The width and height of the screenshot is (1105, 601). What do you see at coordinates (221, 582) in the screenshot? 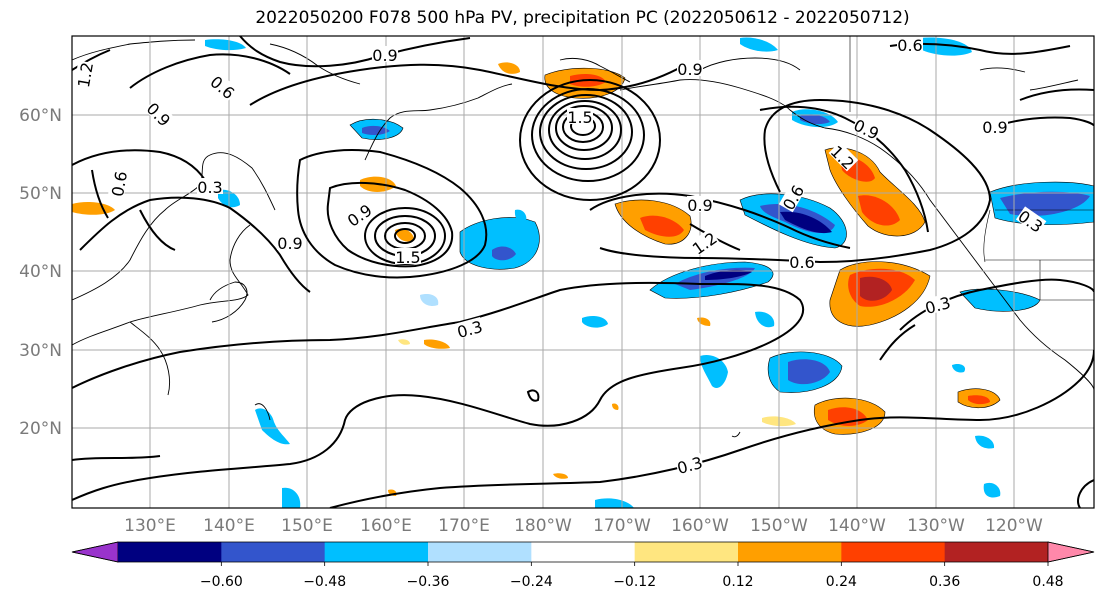
I see `colorbar-tick-label: −0.60` at bounding box center [221, 582].